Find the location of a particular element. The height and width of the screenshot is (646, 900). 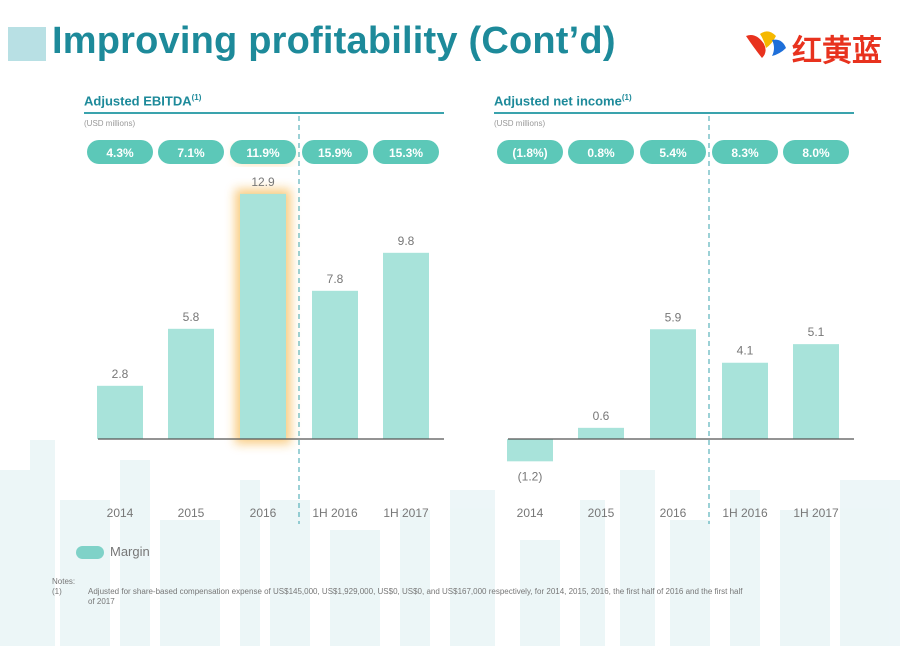

ebitda-title-text: Adjusted EBITDA is located at coordinates (138, 101).